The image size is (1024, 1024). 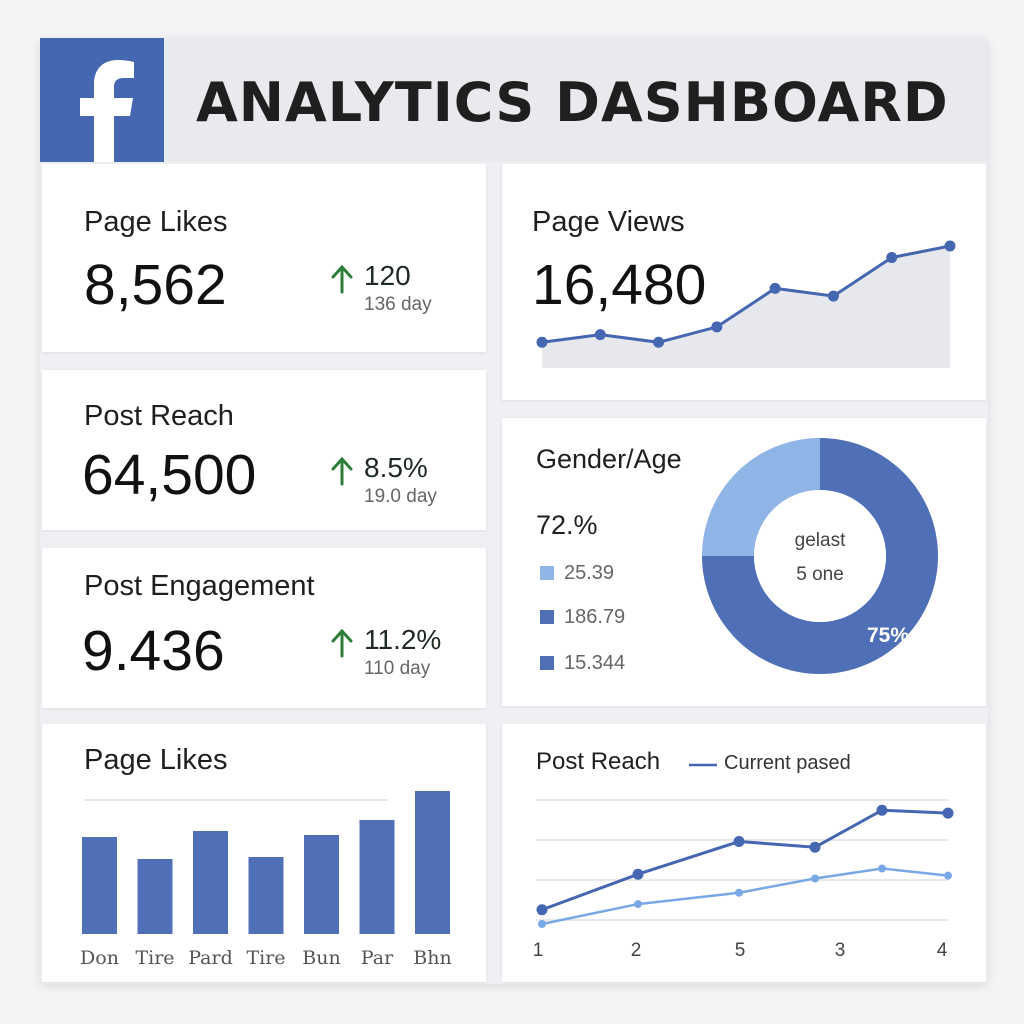 I want to click on x-tick-label: 2, so click(x=636, y=950).